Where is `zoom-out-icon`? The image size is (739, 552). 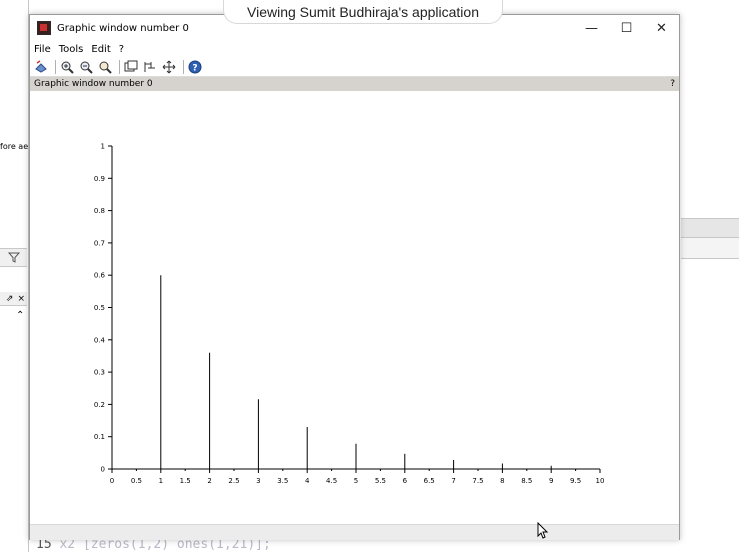 zoom-out-icon is located at coordinates (86, 67).